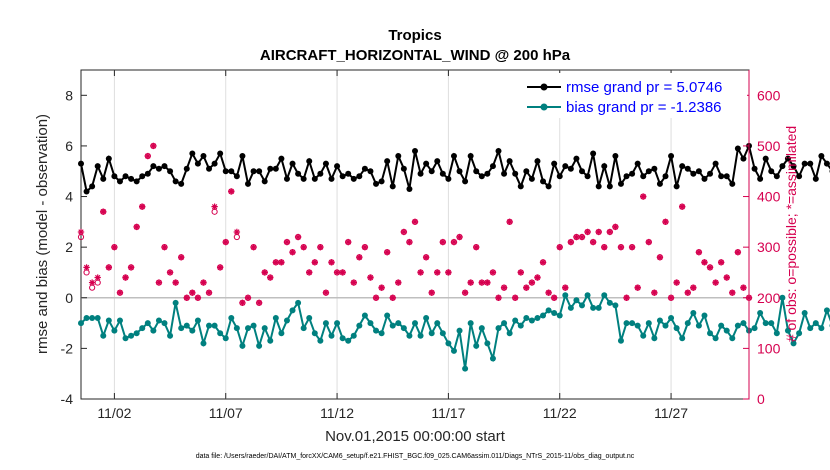  Describe the element at coordinates (769, 247) in the screenshot. I see `y2-tick-label: 300` at that location.